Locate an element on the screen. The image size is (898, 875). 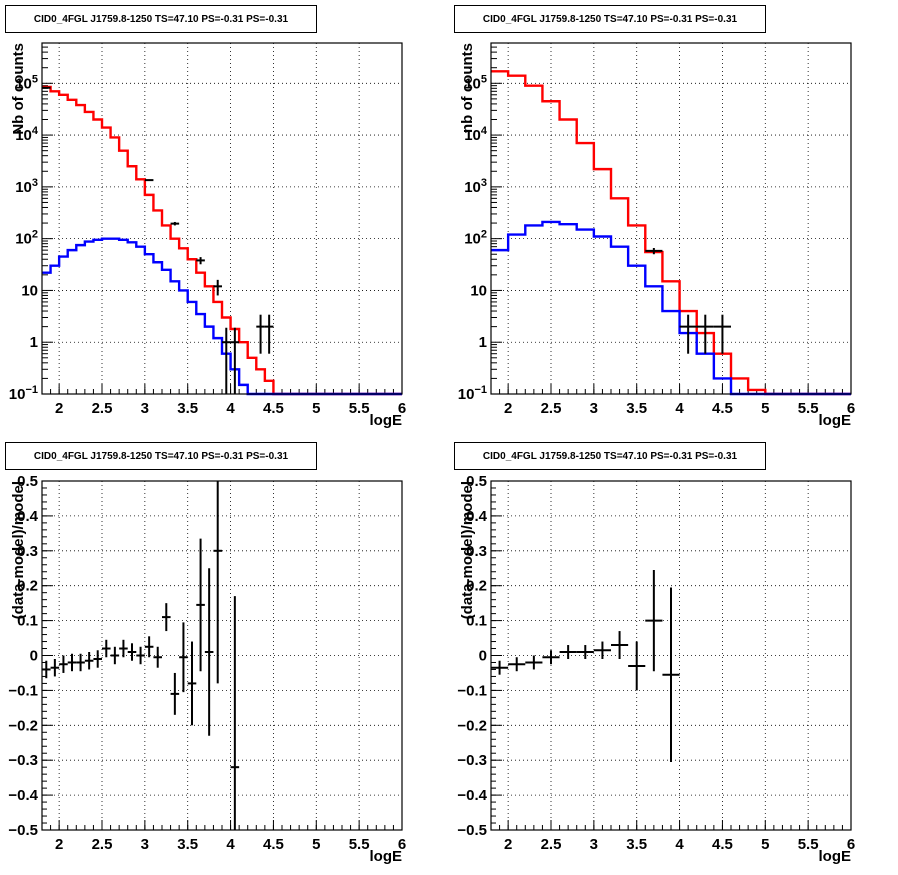
y-axis-label: nb of counts is located at coordinates (467, 88).